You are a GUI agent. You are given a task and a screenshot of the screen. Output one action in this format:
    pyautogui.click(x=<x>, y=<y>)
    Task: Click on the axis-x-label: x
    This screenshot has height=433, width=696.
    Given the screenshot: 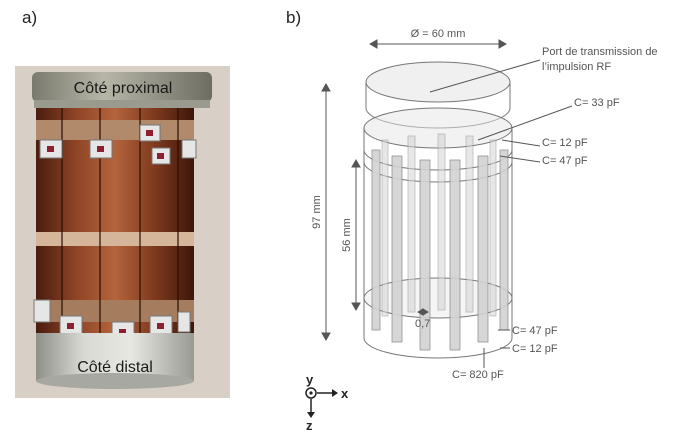 What is the action you would take?
    pyautogui.click(x=345, y=393)
    